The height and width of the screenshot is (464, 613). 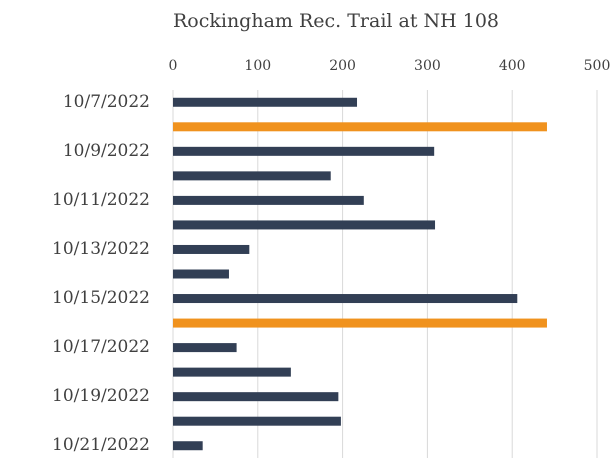 What do you see at coordinates (101, 249) in the screenshot?
I see `y-tick-label: 10/13/2022` at bounding box center [101, 249].